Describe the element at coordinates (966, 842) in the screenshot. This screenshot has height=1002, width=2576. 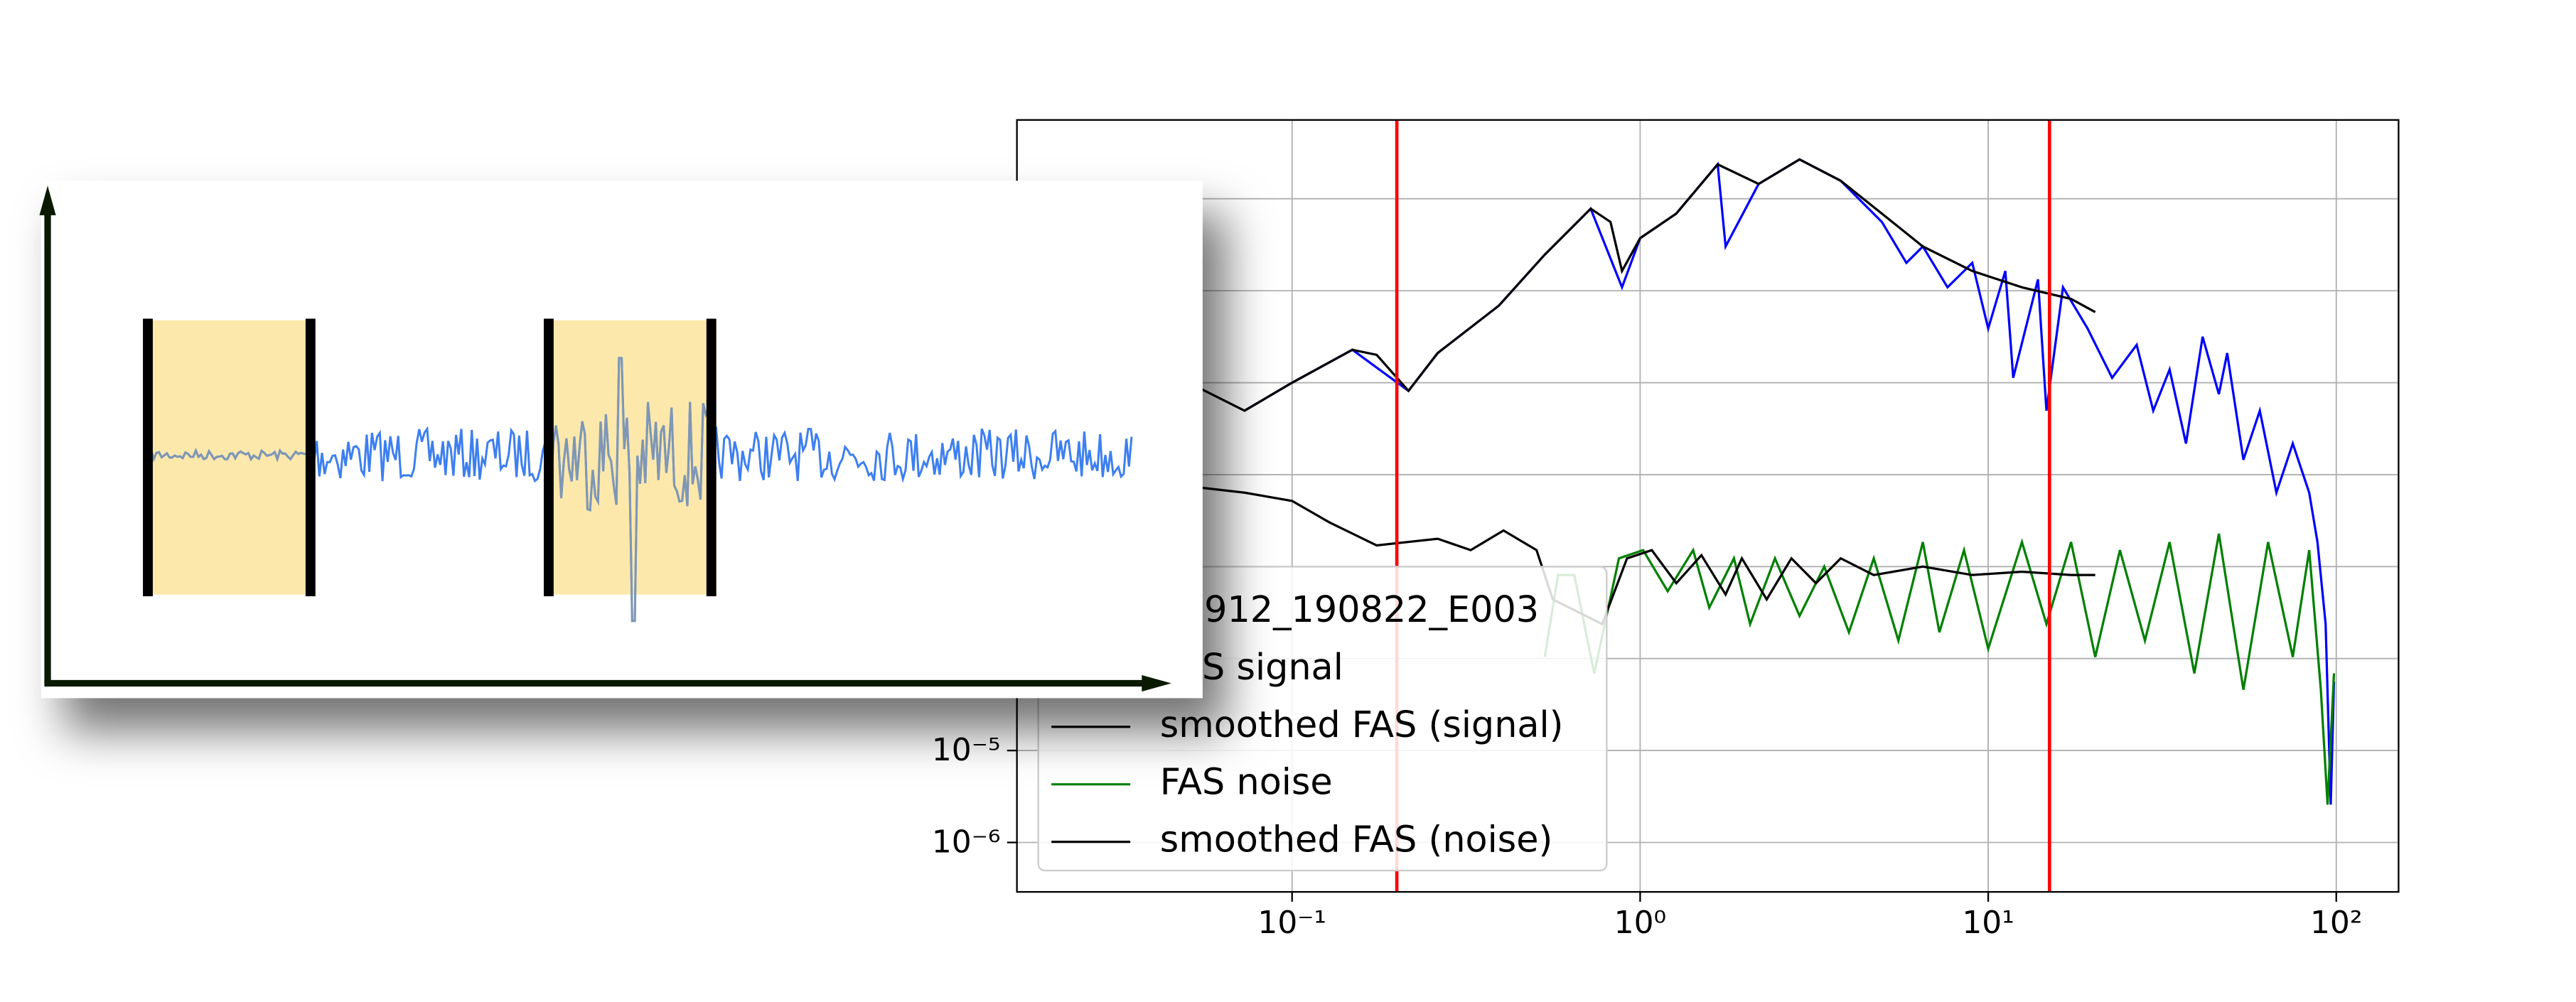
I see `y-tick-label: 10⁻⁶` at that location.